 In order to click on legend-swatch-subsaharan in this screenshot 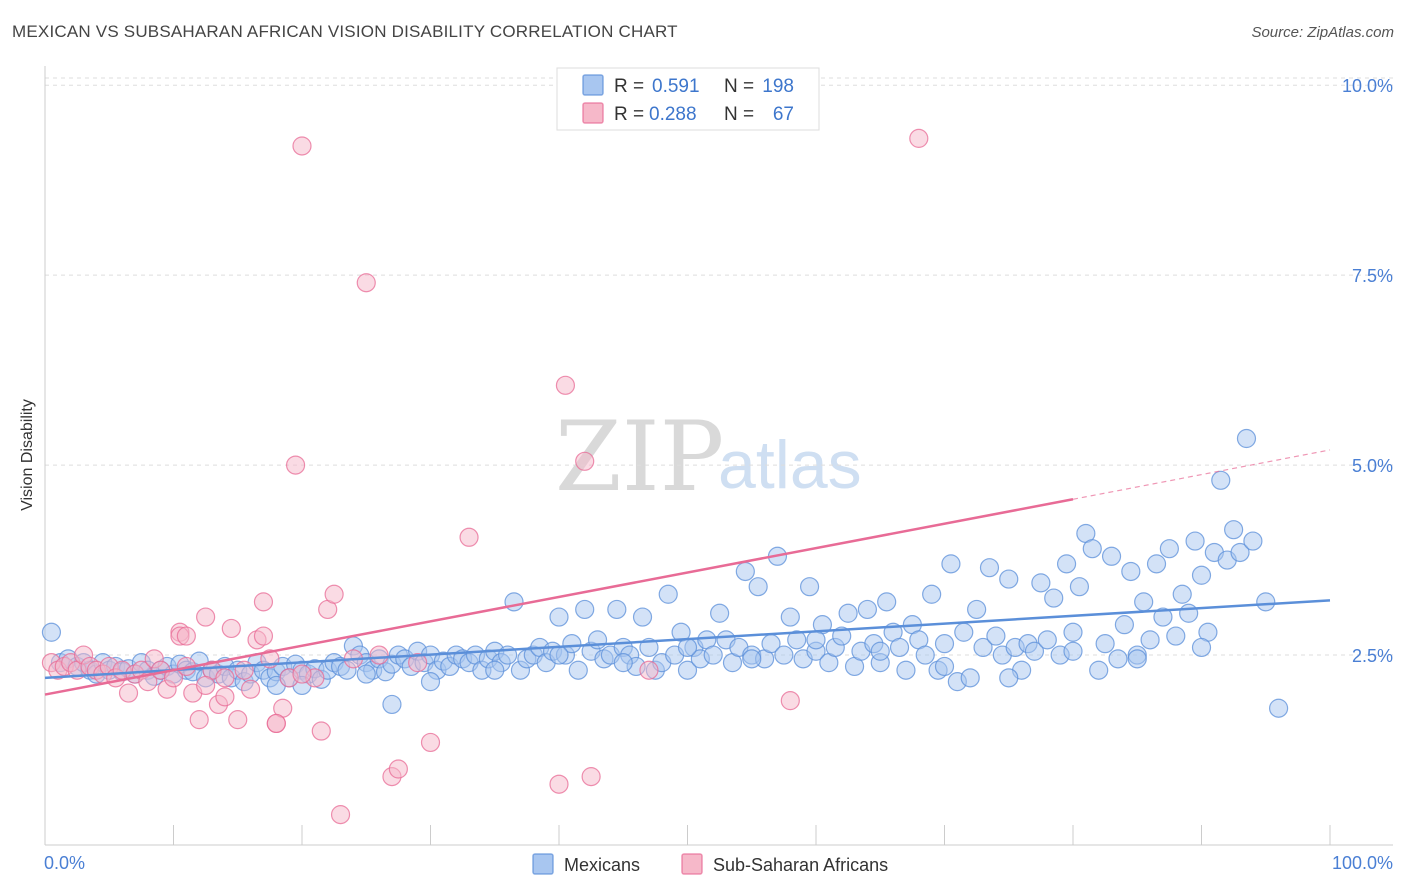, I will do `click(593, 113)`.